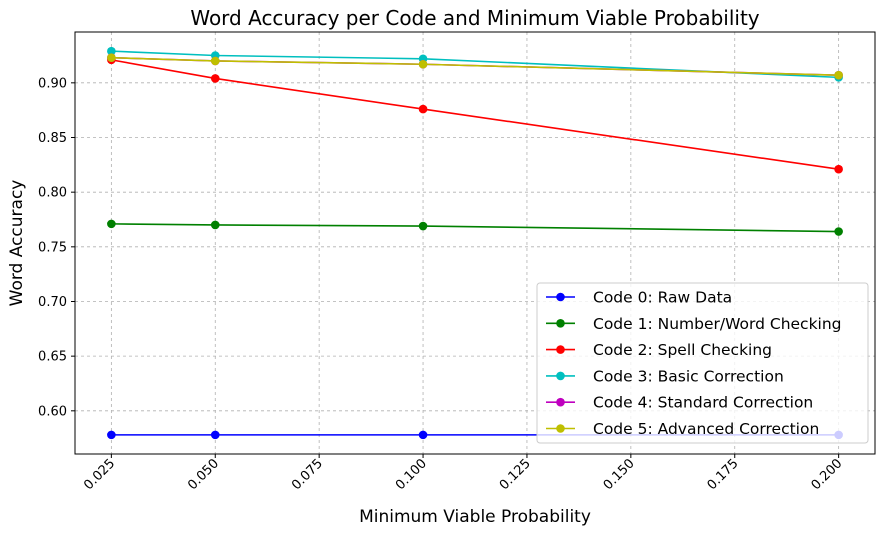  What do you see at coordinates (52, 302) in the screenshot?
I see `y-tick-label: 0.70` at bounding box center [52, 302].